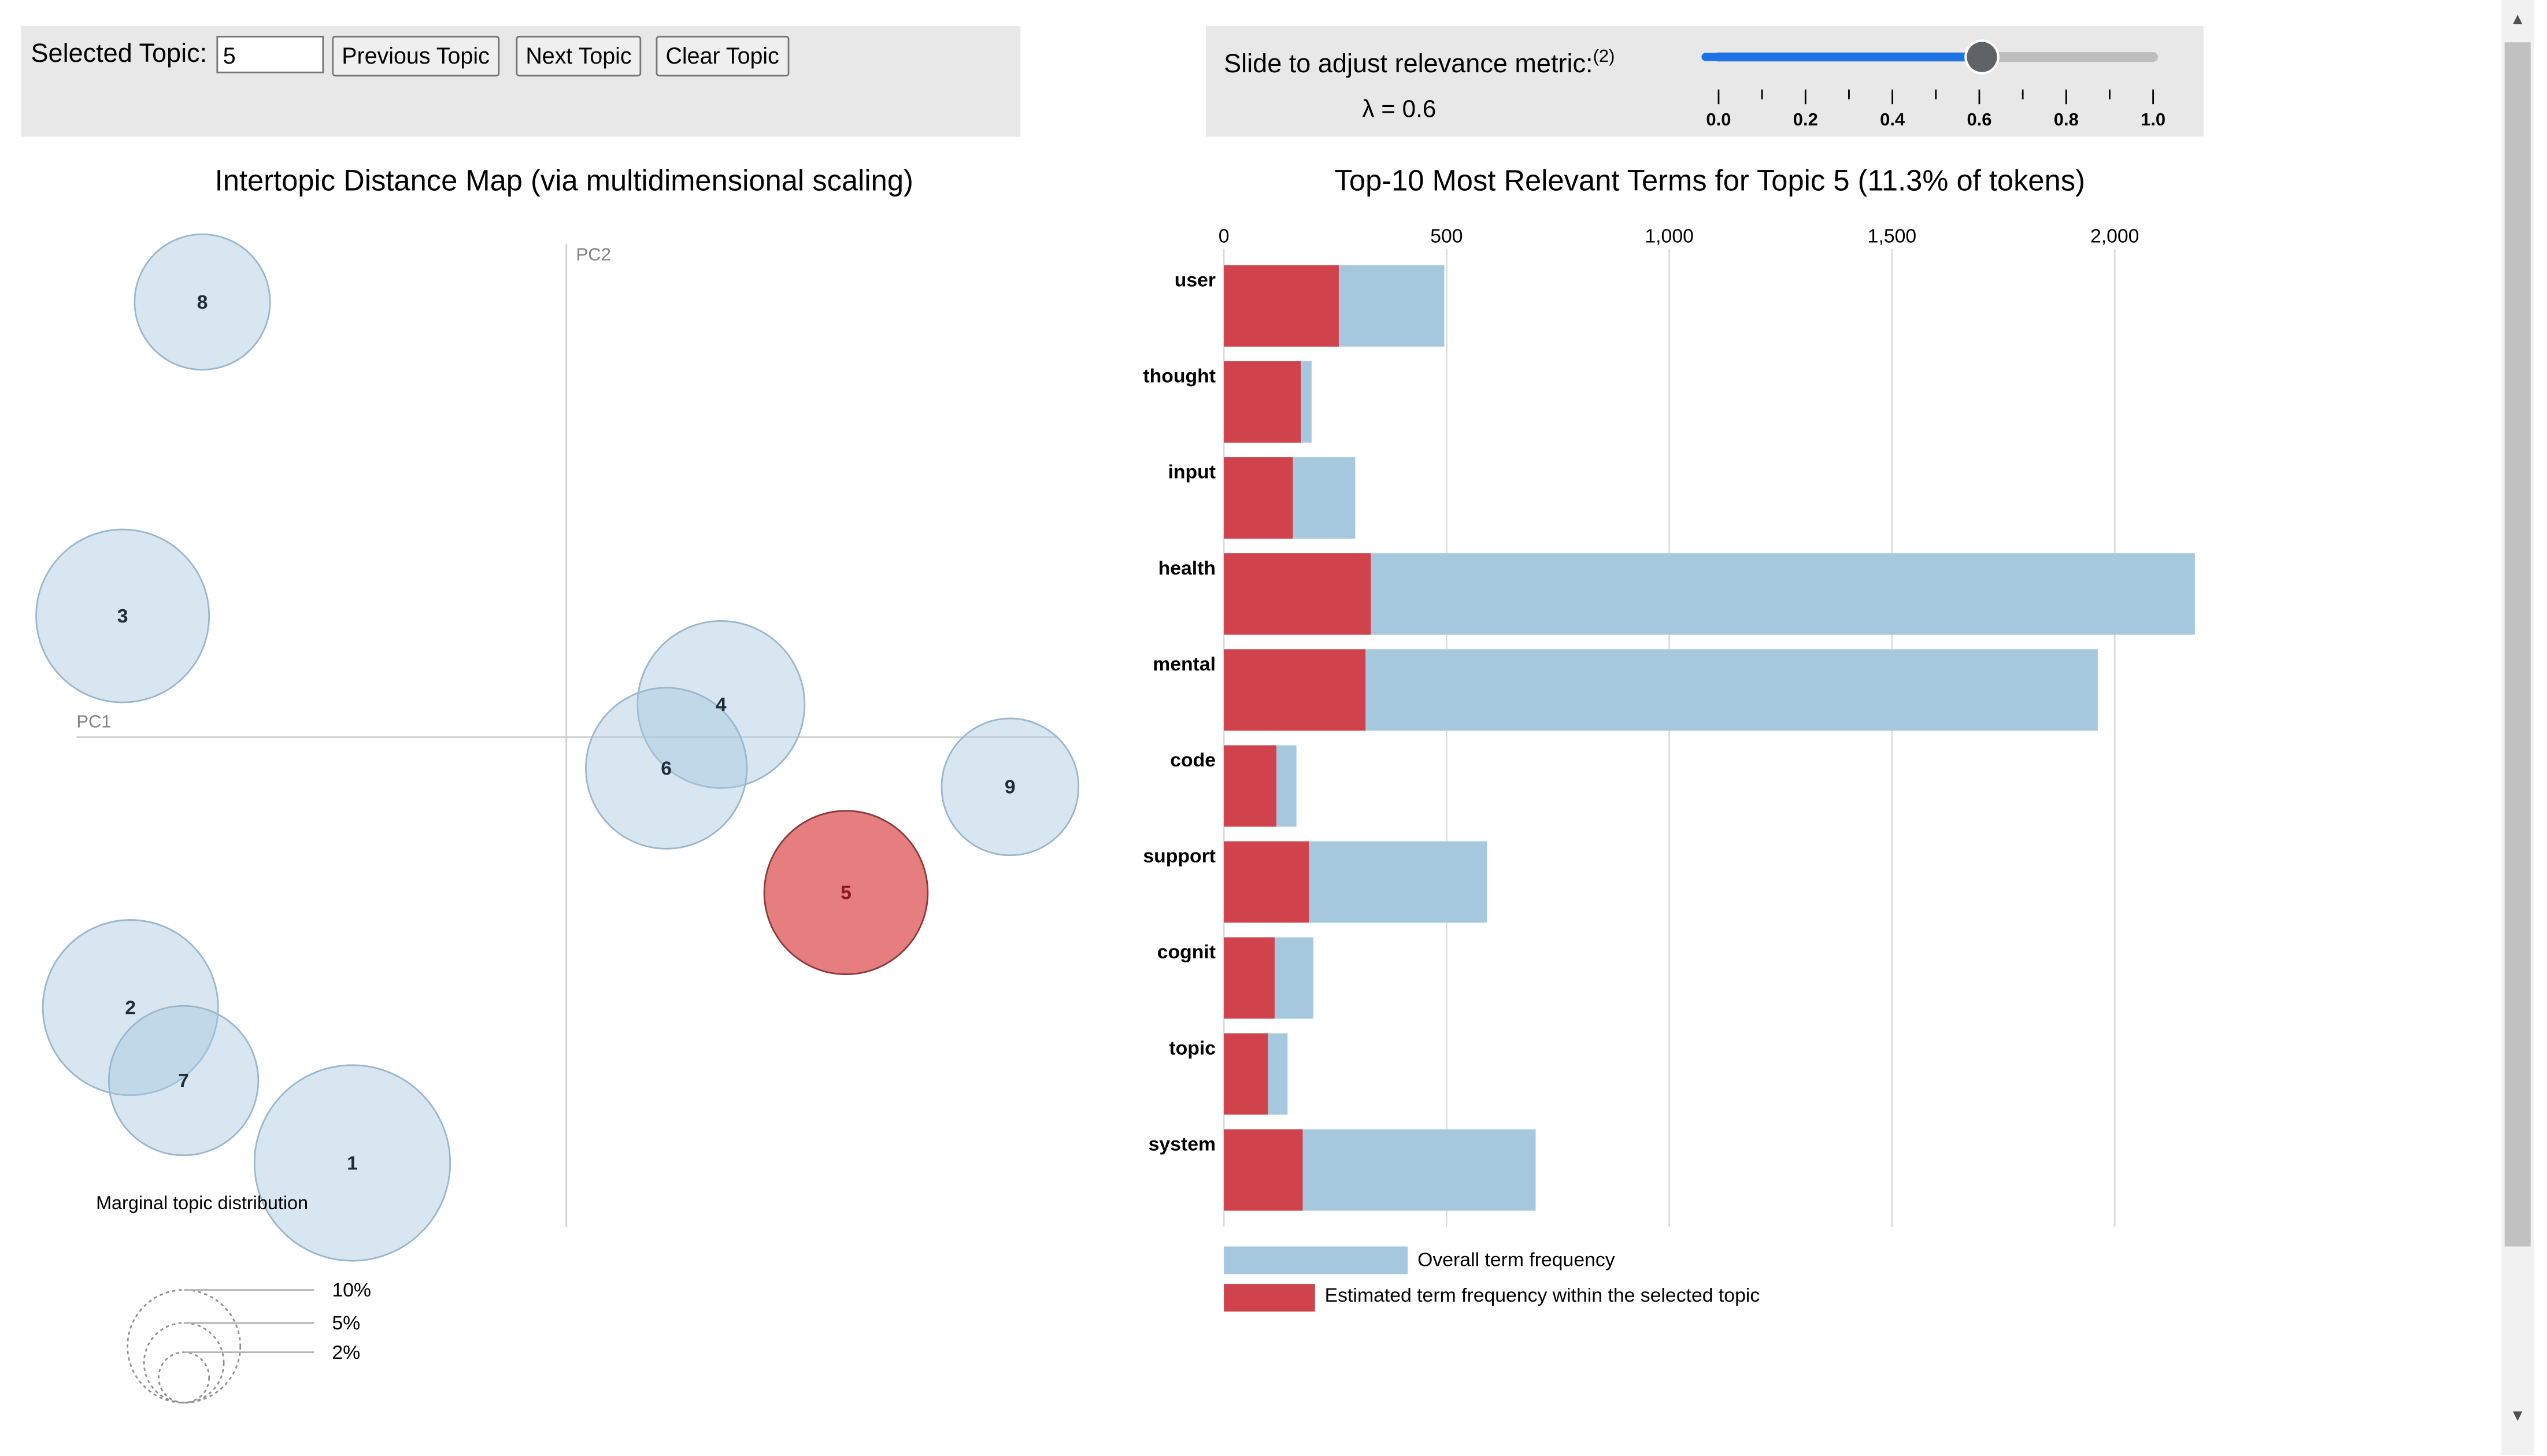 This screenshot has height=1456, width=2547. What do you see at coordinates (2114, 236) in the screenshot?
I see `x-tick-label: 2,000` at bounding box center [2114, 236].